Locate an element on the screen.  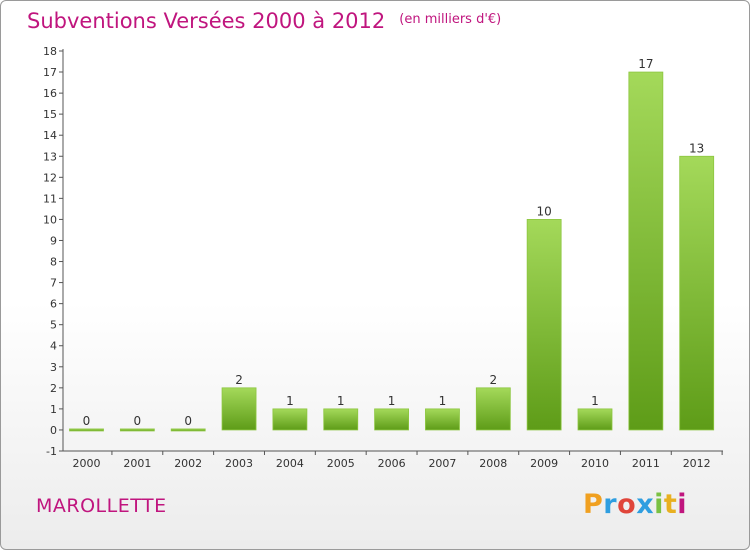
proxiti-logo: Proxiti is located at coordinates (635, 504).